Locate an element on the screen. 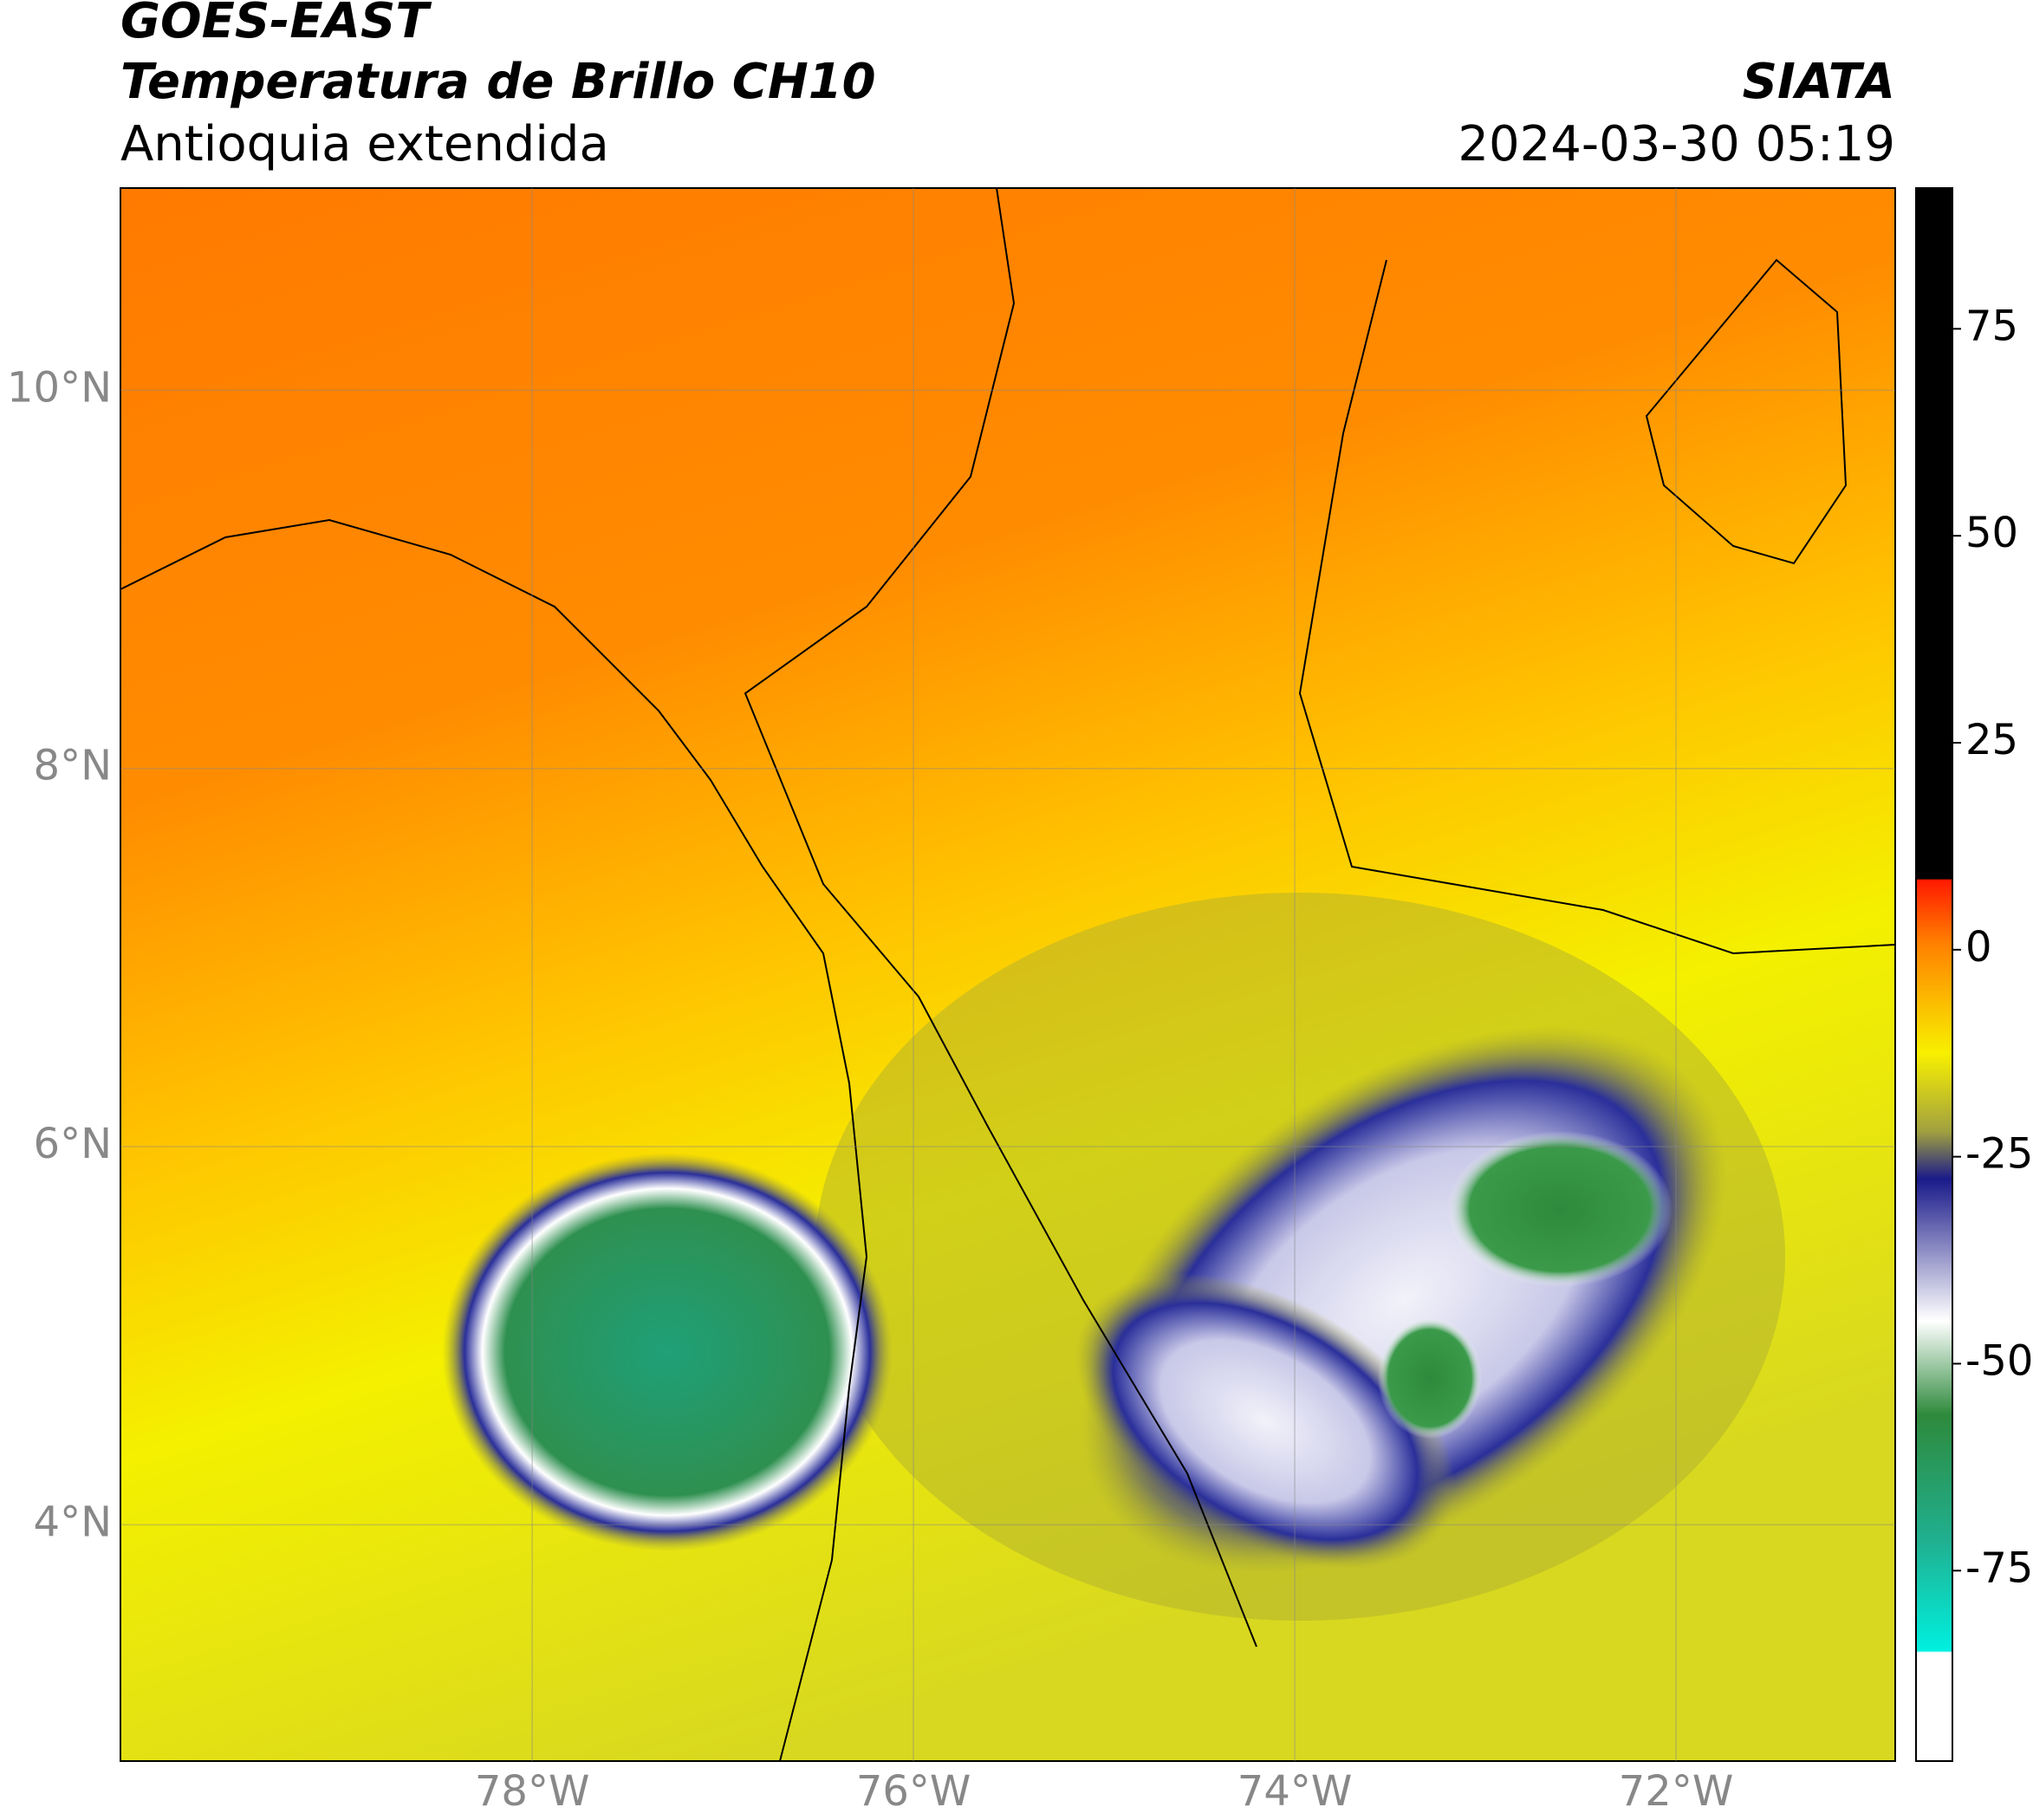  cloud-mass is located at coordinates (1265, 1421).